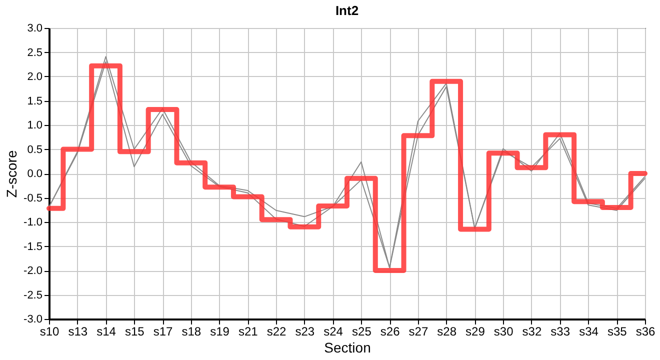 Image resolution: width=660 pixels, height=360 pixels. I want to click on x-tick-label: s33, so click(560, 331).